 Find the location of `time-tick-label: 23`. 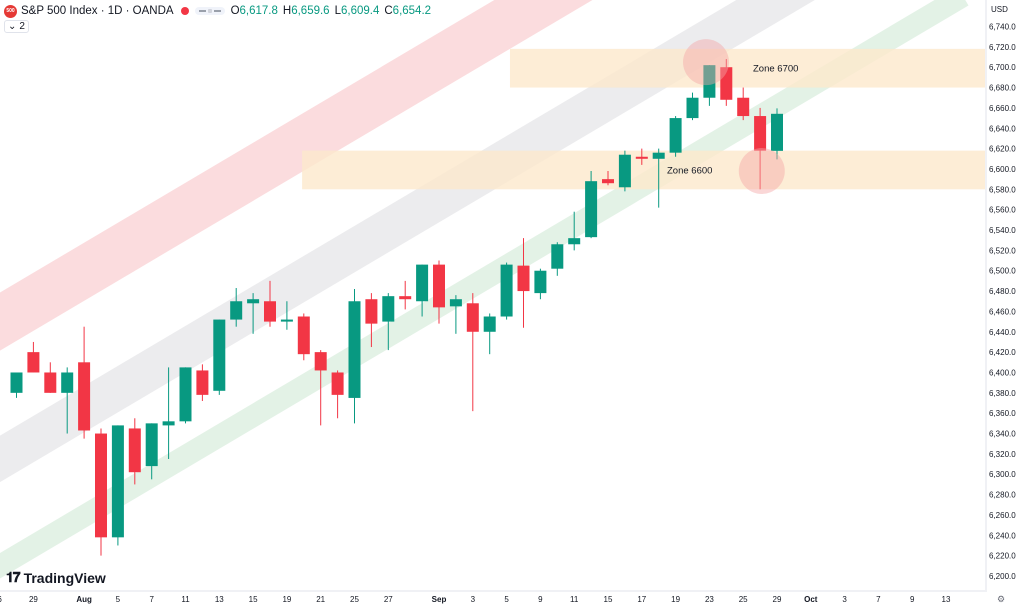

time-tick-label: 23 is located at coordinates (709, 599).